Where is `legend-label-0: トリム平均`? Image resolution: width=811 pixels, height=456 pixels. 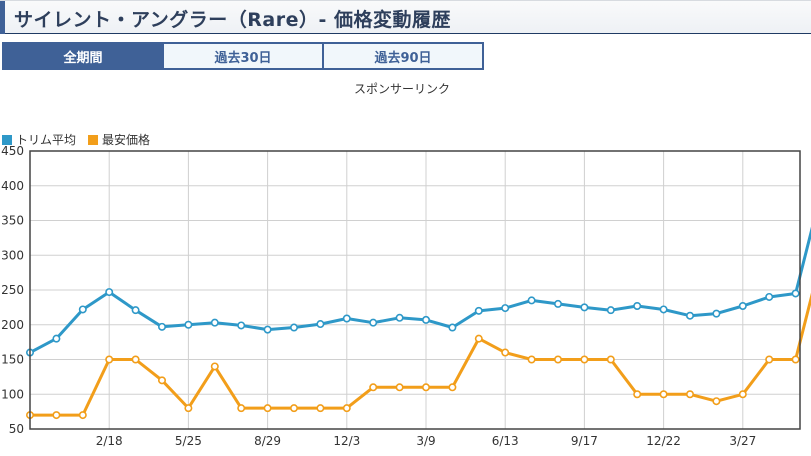 legend-label-0: トリム平均 is located at coordinates (46, 140).